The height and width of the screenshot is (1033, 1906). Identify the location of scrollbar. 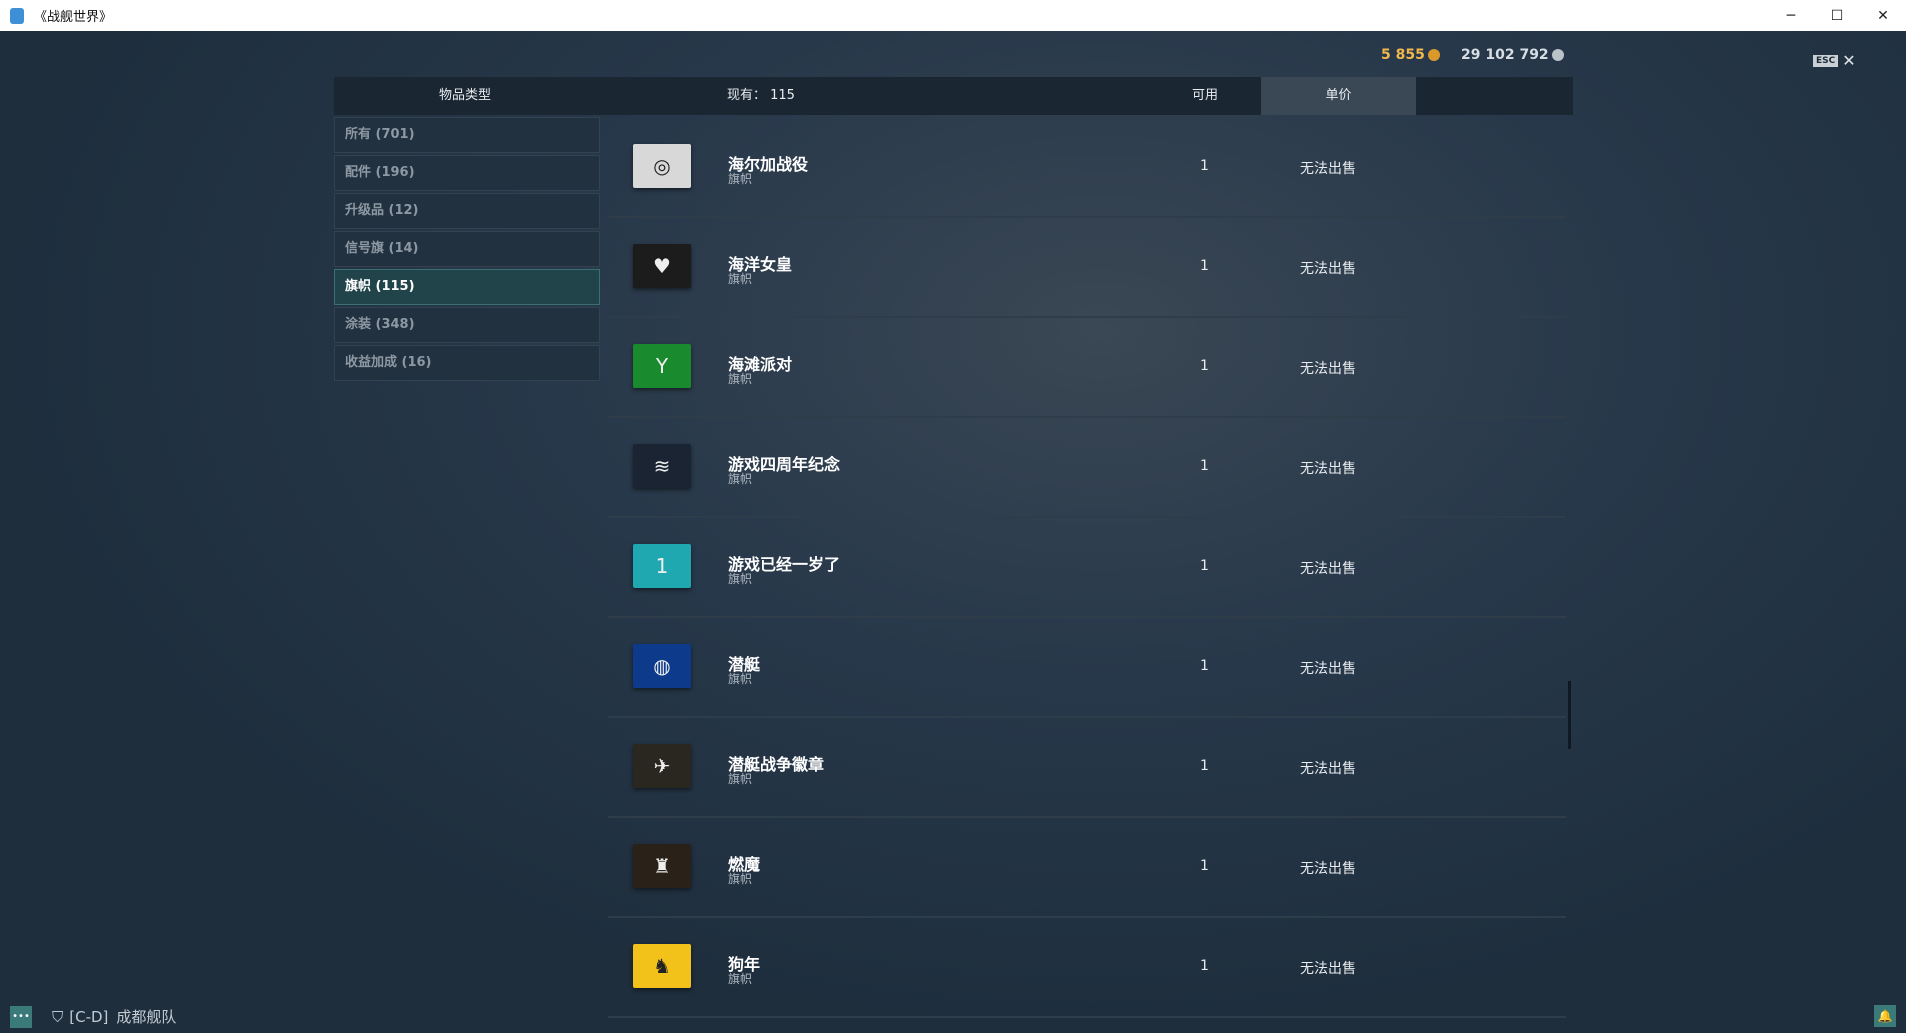
(1569, 715).